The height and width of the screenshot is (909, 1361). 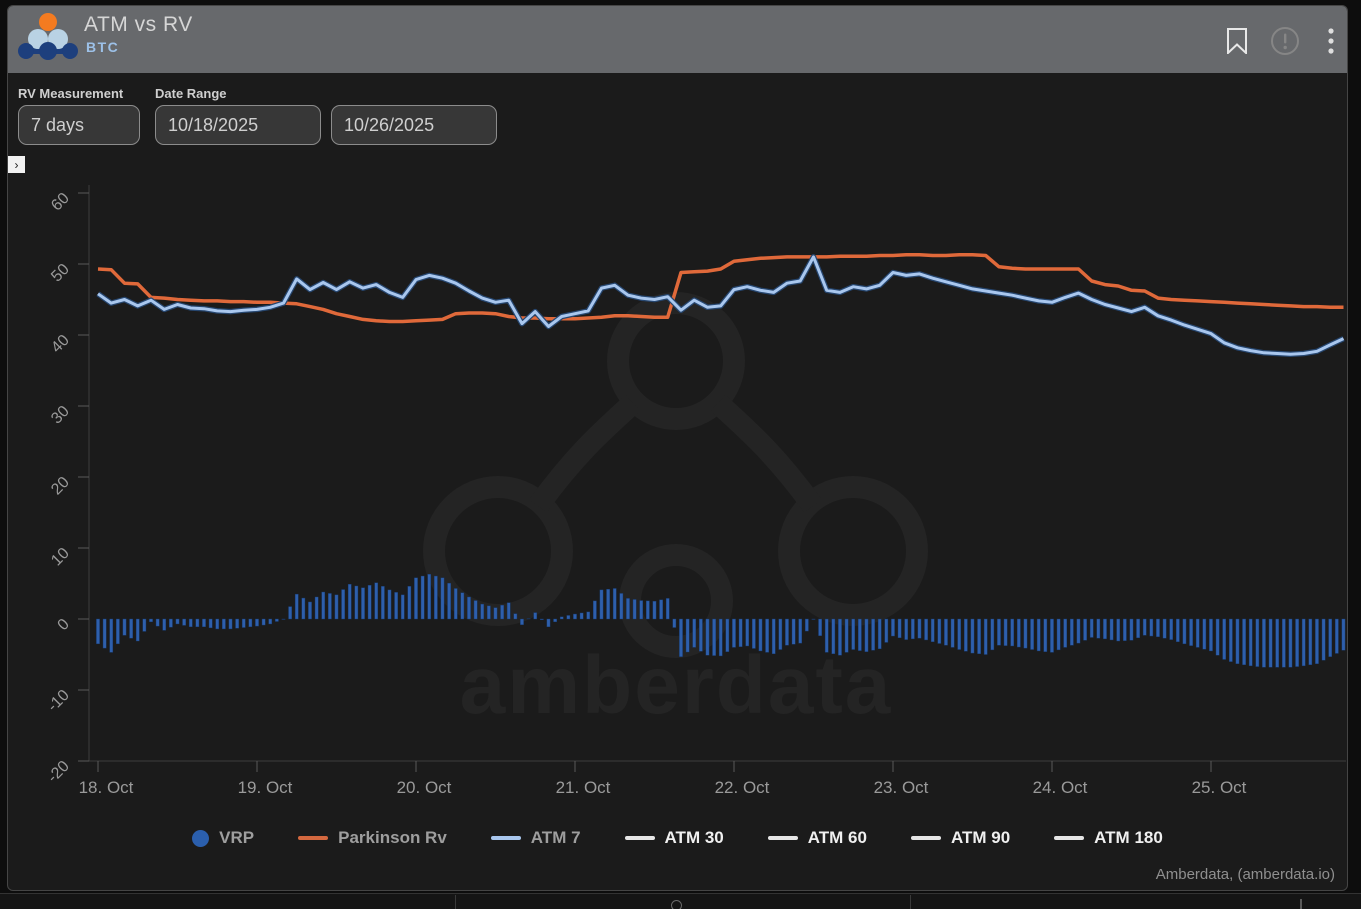 What do you see at coordinates (1301, 904) in the screenshot?
I see `footer-plus-icon` at bounding box center [1301, 904].